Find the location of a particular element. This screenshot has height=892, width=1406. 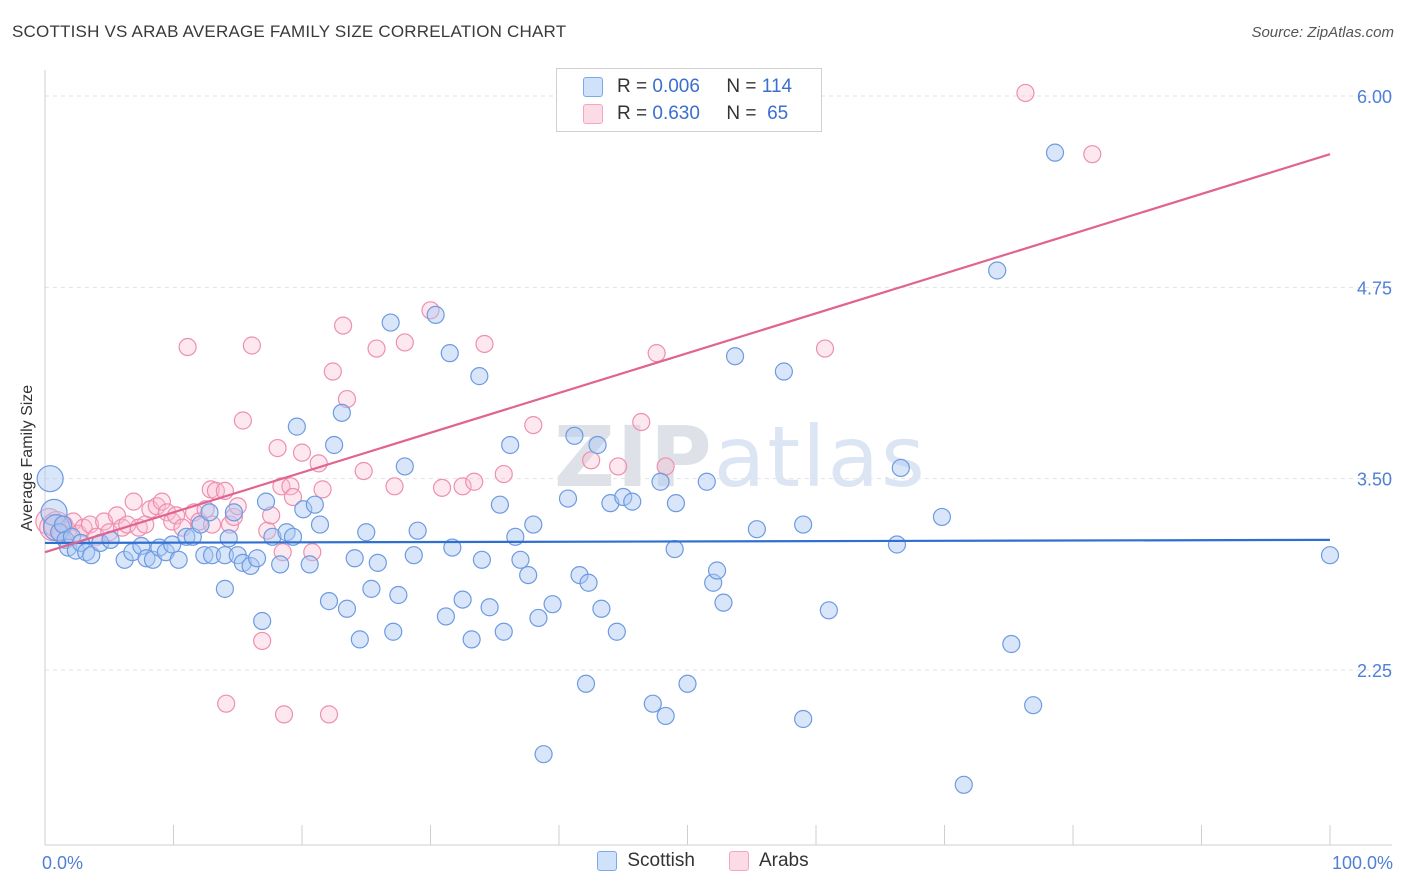

legend-r-value: 0.006 is located at coordinates (676, 86).